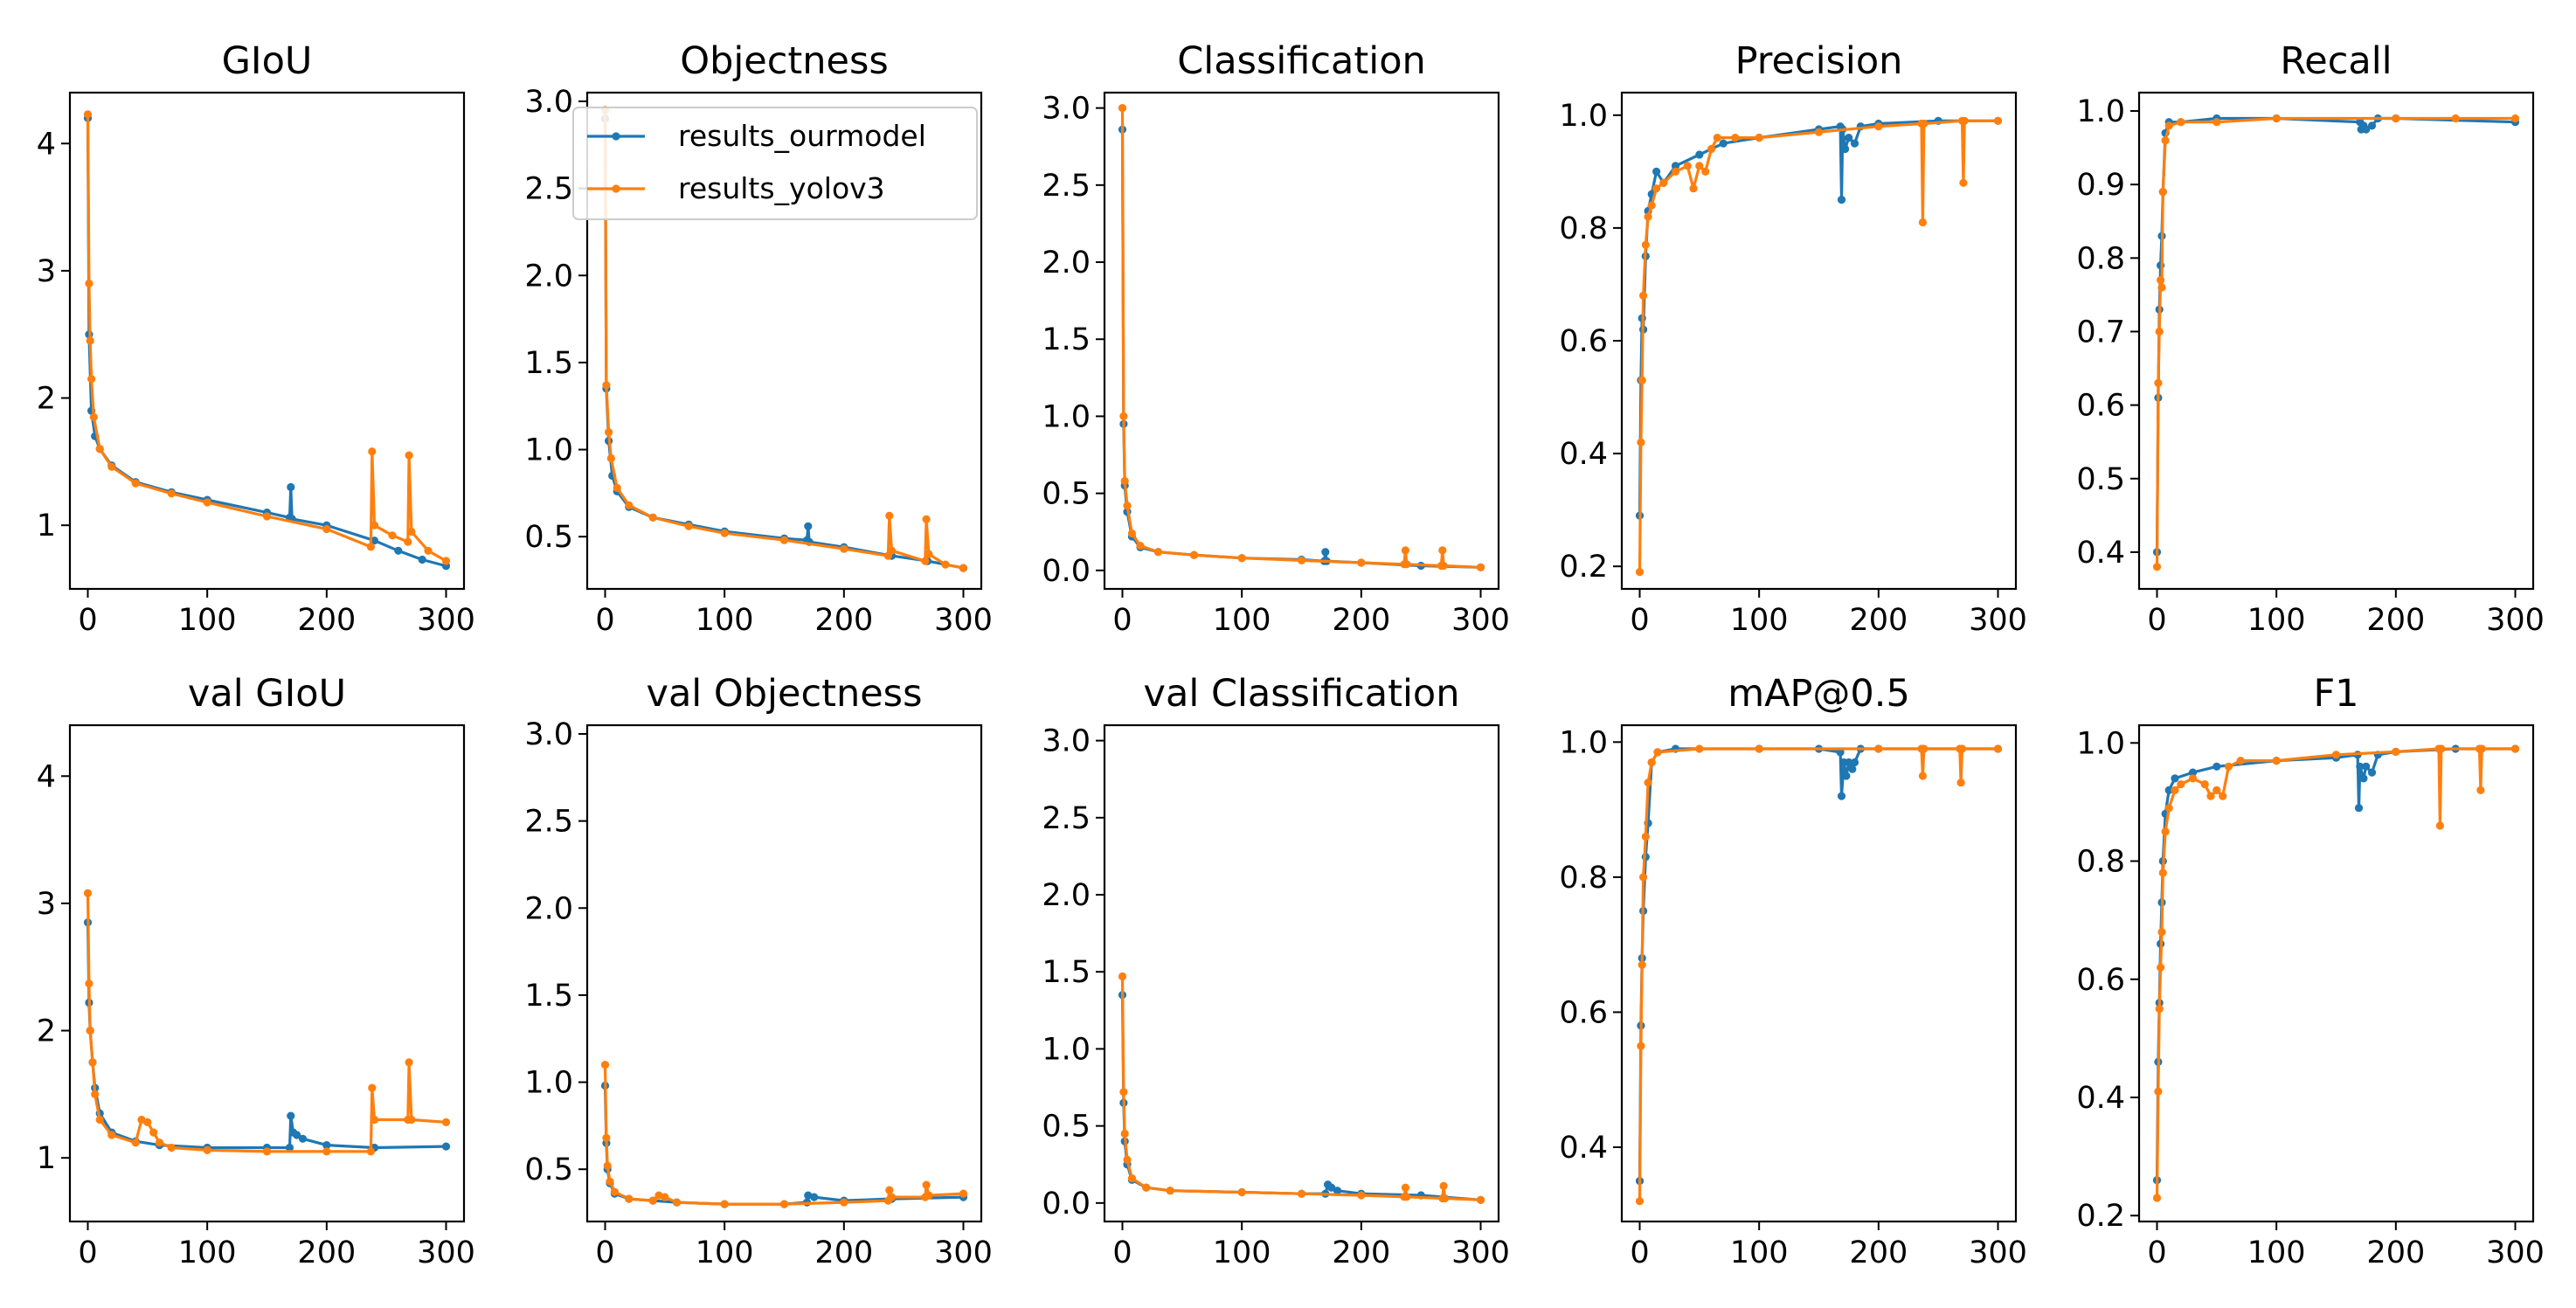 The image size is (2576, 1308). Describe the element at coordinates (2100, 1098) in the screenshot. I see `y-tick-label-f1-0.4: 0.4` at that location.